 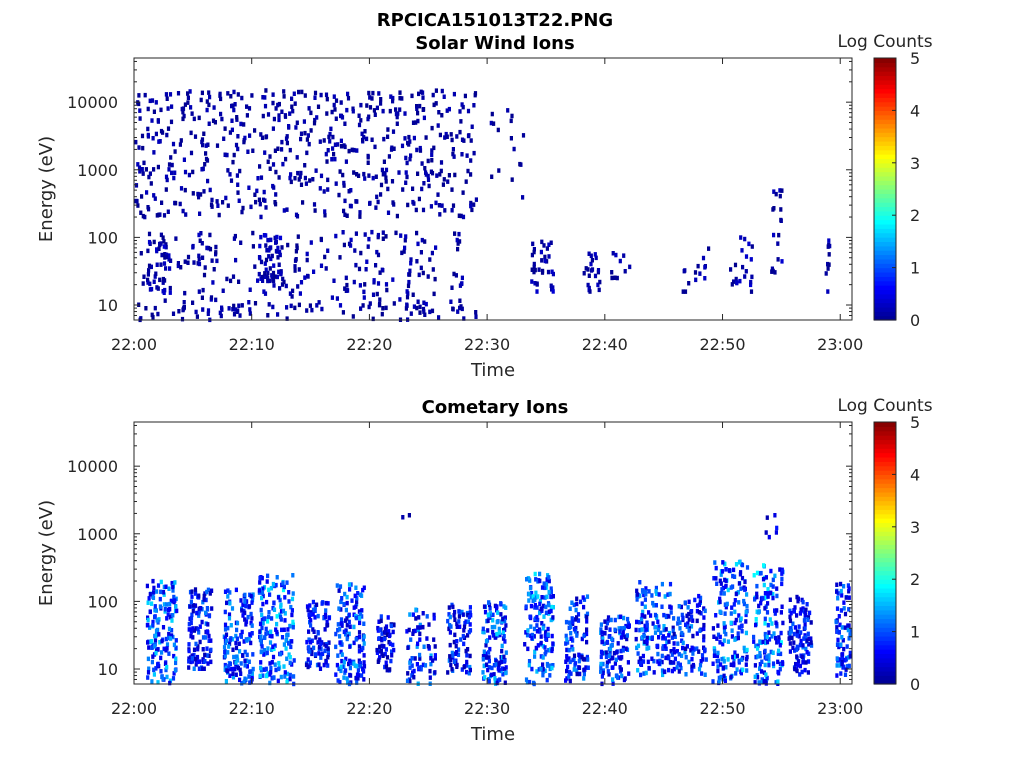 I want to click on x-tick-label: 22:20, so click(x=369, y=708).